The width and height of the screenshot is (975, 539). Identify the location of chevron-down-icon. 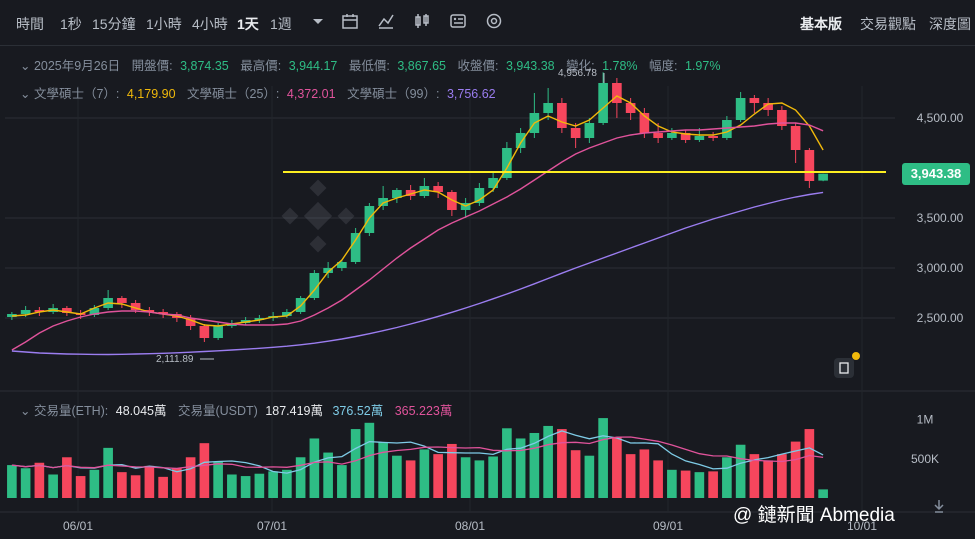
(318, 21).